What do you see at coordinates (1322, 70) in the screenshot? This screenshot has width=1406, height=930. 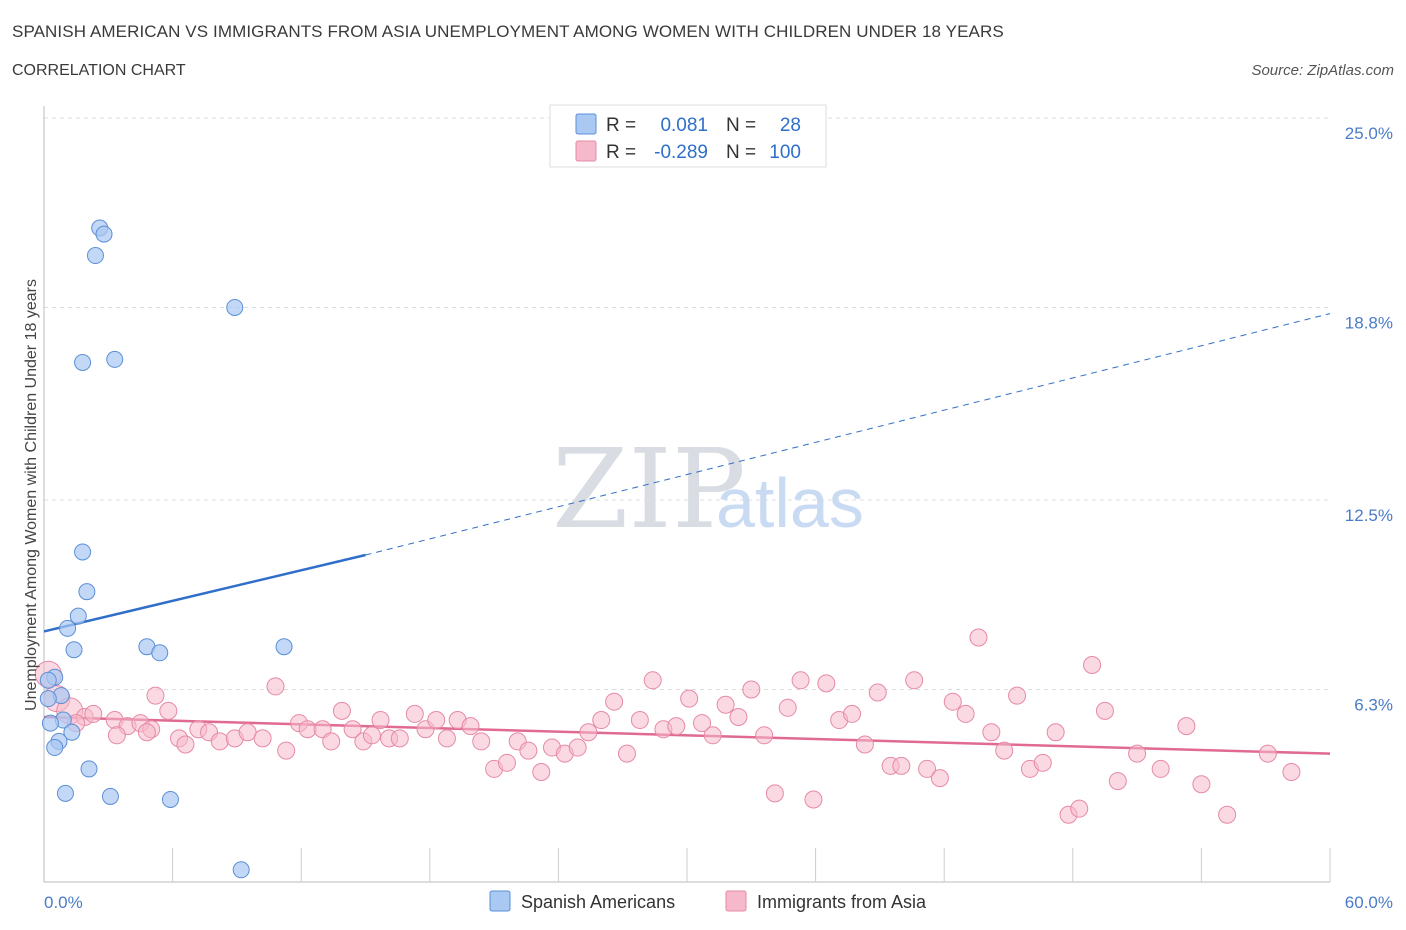 I see `source-credit: Source: ZipAtlas.com` at bounding box center [1322, 70].